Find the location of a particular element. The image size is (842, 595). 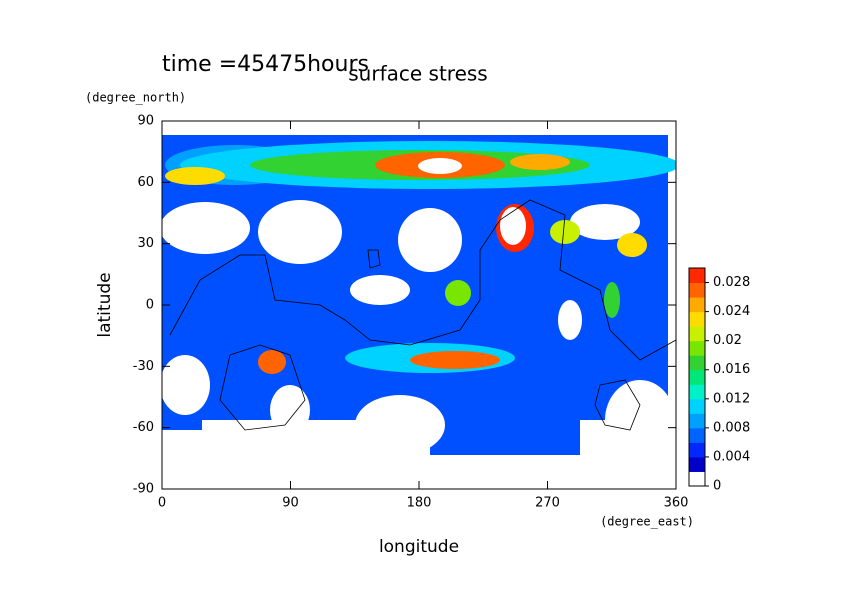

y-axis-label: latitude is located at coordinates (105, 304).